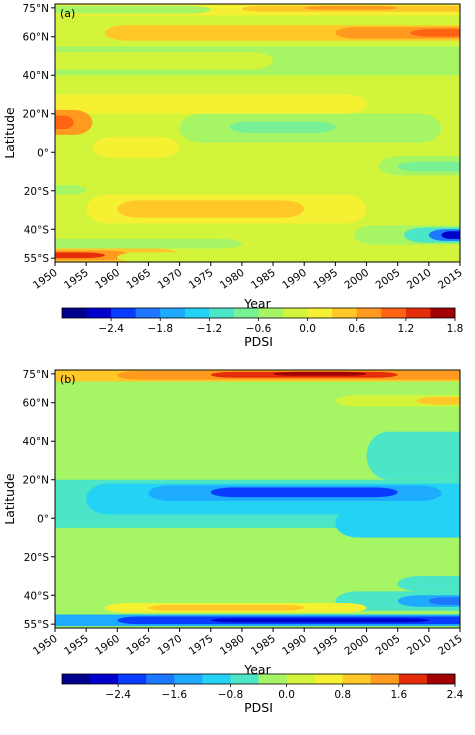  I want to click on colorbar-tick-label: −0.6, so click(259, 329).